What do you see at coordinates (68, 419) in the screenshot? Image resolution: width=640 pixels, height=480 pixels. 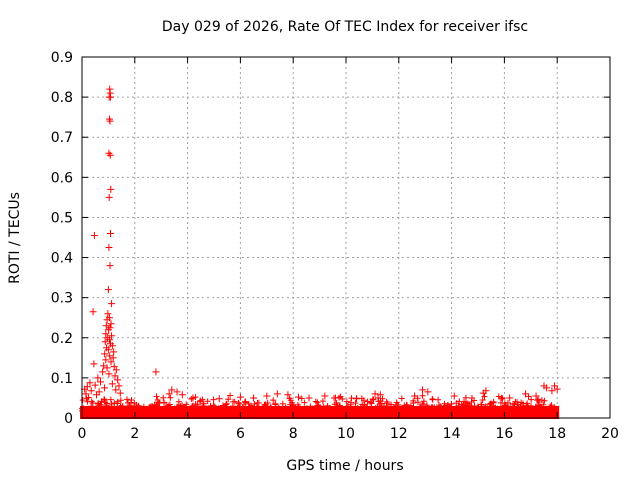 I see `y-tick-label: 0` at bounding box center [68, 419].